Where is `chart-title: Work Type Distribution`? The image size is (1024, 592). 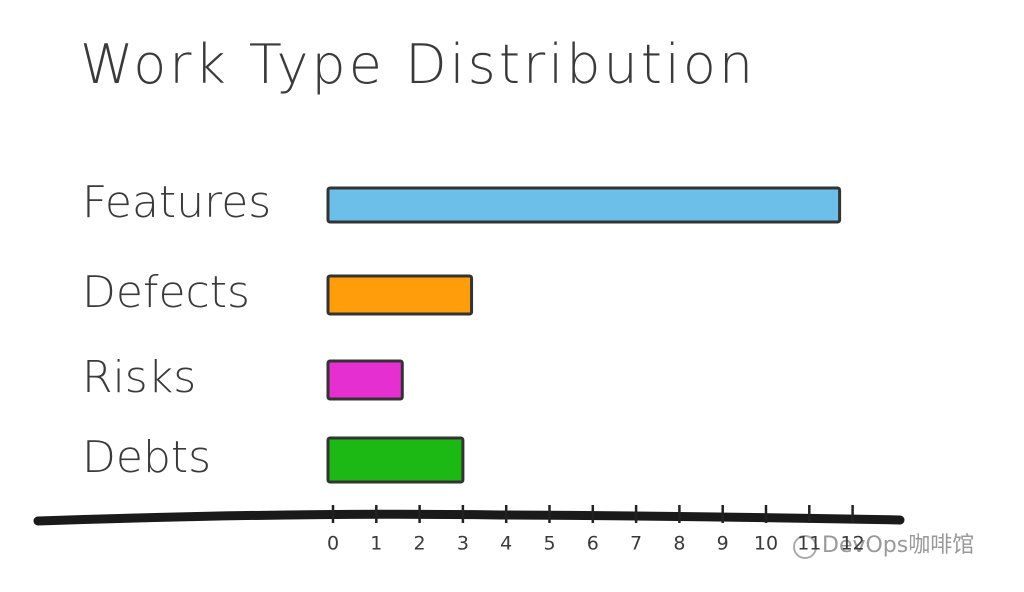
chart-title: Work Type Distribution is located at coordinates (418, 64).